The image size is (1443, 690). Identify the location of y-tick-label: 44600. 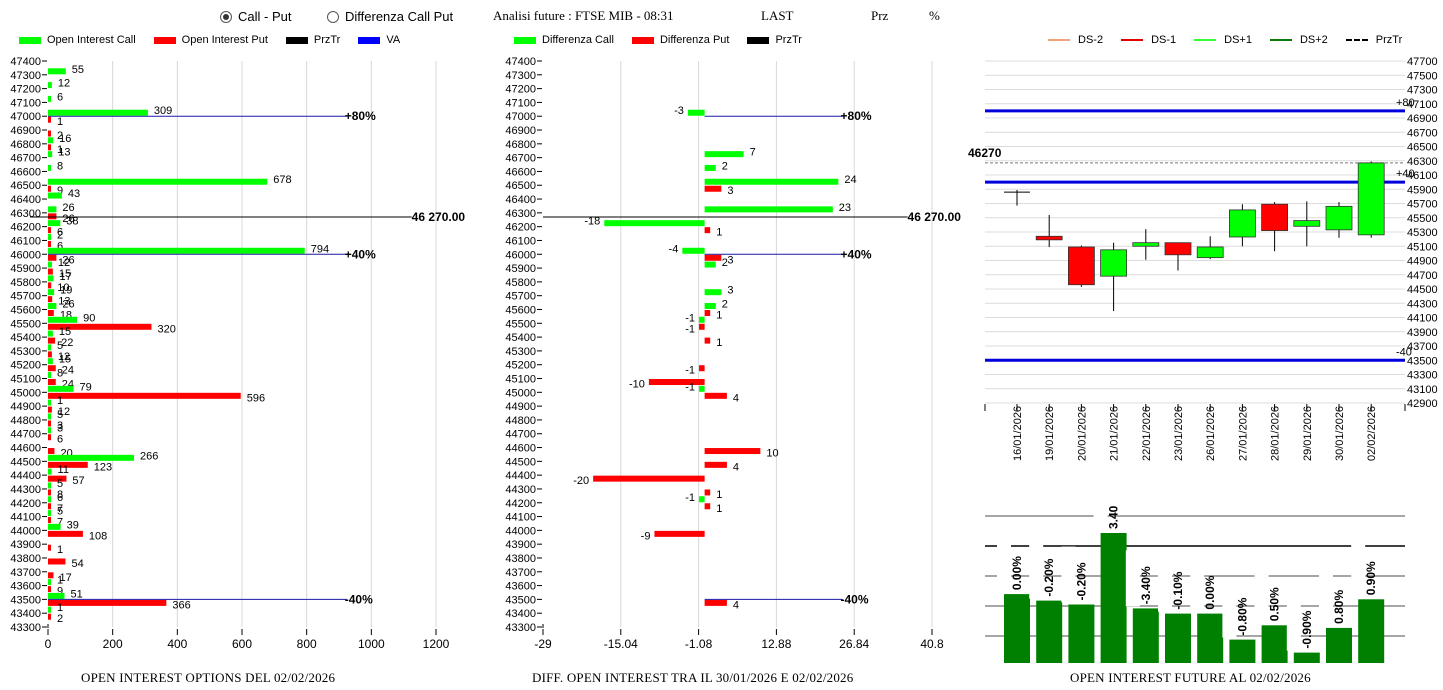
(25, 449).